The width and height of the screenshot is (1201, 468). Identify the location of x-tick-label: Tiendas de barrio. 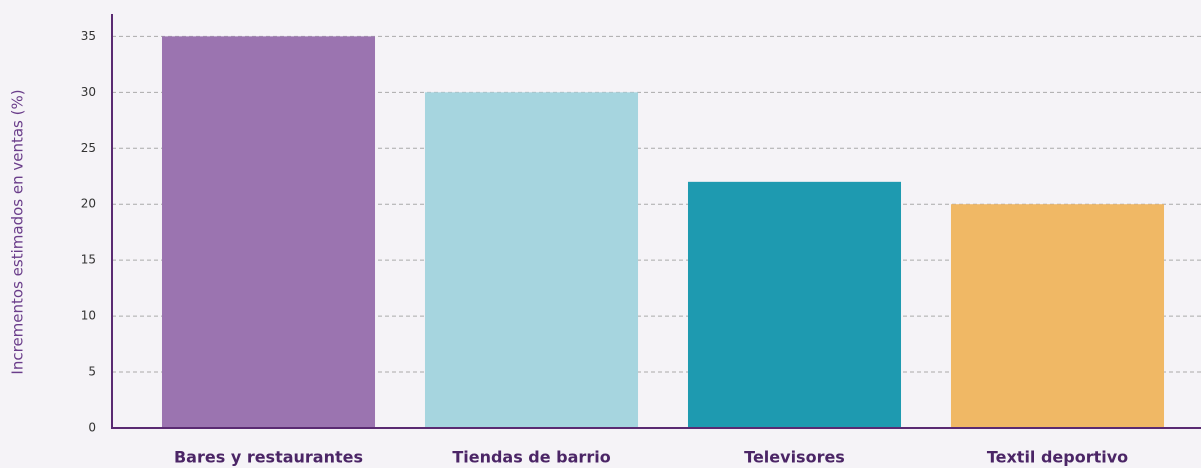
(531, 457).